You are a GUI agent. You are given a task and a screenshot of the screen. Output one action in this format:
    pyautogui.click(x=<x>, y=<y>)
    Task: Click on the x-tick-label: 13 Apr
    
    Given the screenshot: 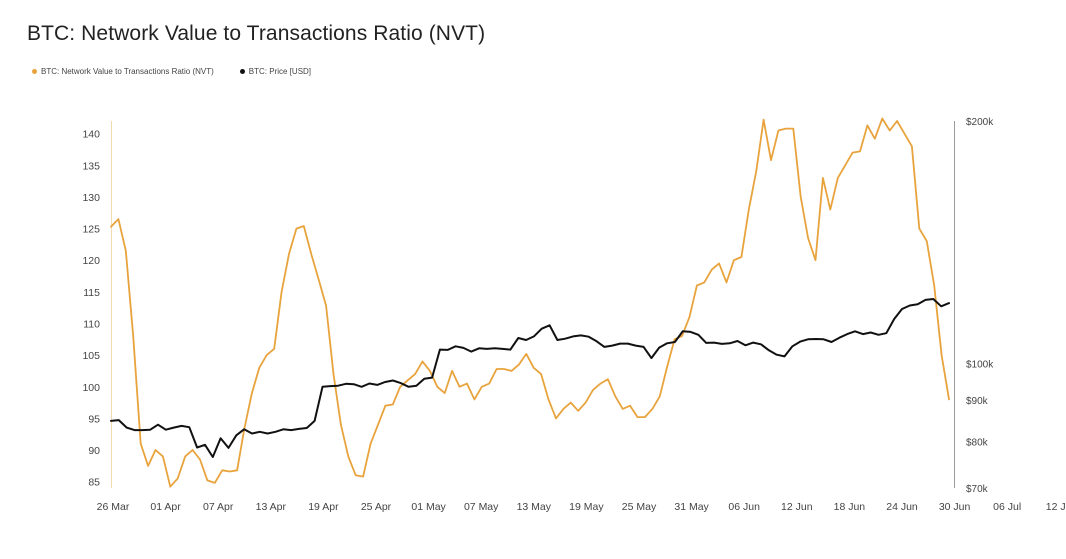 What is the action you would take?
    pyautogui.click(x=271, y=507)
    